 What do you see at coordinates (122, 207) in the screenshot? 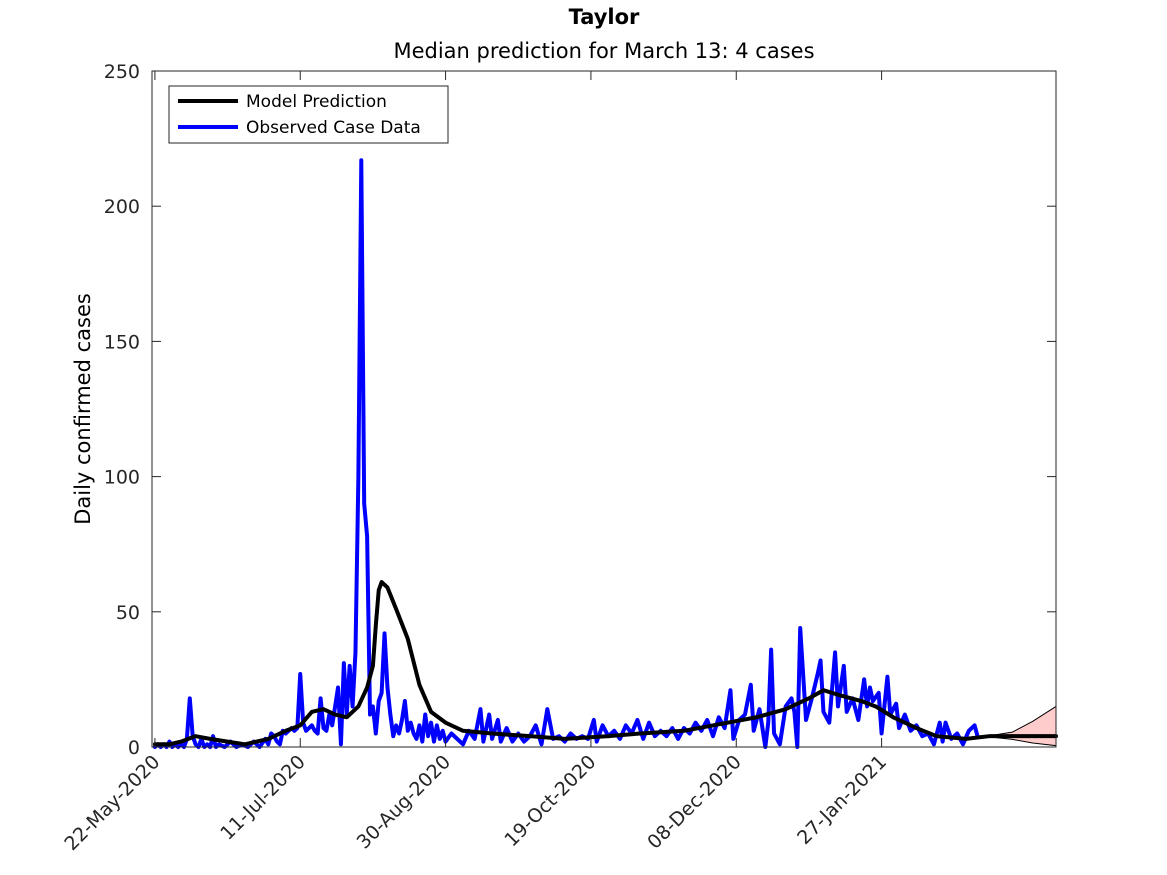
I see `y-tick-label: 200` at bounding box center [122, 207].